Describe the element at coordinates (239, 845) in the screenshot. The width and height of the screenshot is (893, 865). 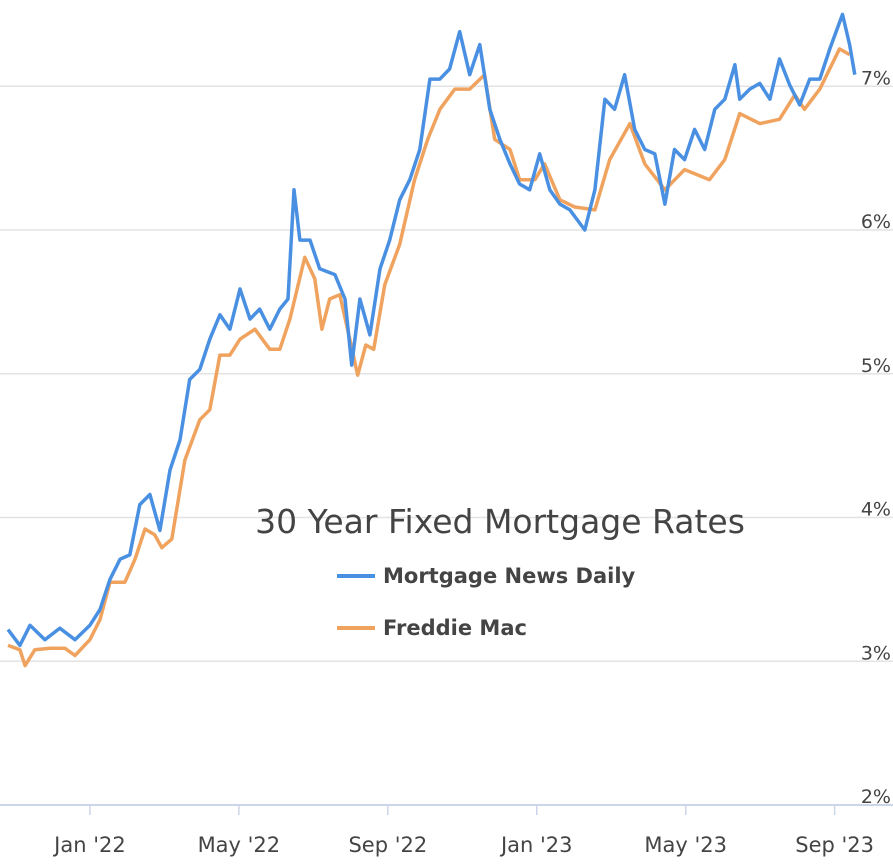
I see `x-tick-label: May '22` at that location.